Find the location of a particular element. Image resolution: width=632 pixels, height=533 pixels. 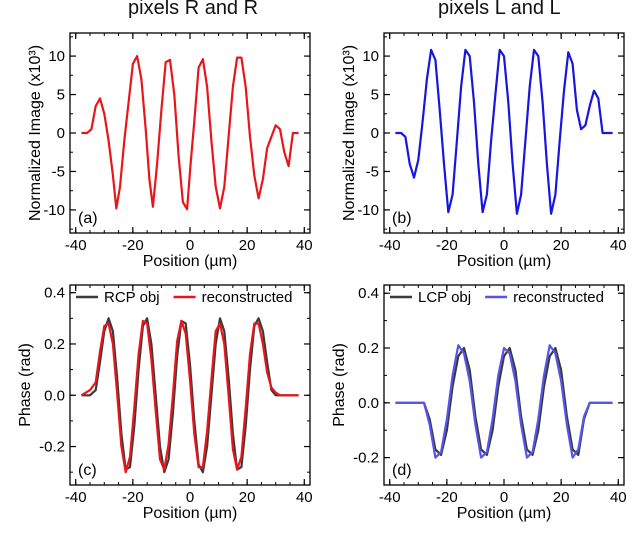

legend-label: LCP obj is located at coordinates (444, 297).